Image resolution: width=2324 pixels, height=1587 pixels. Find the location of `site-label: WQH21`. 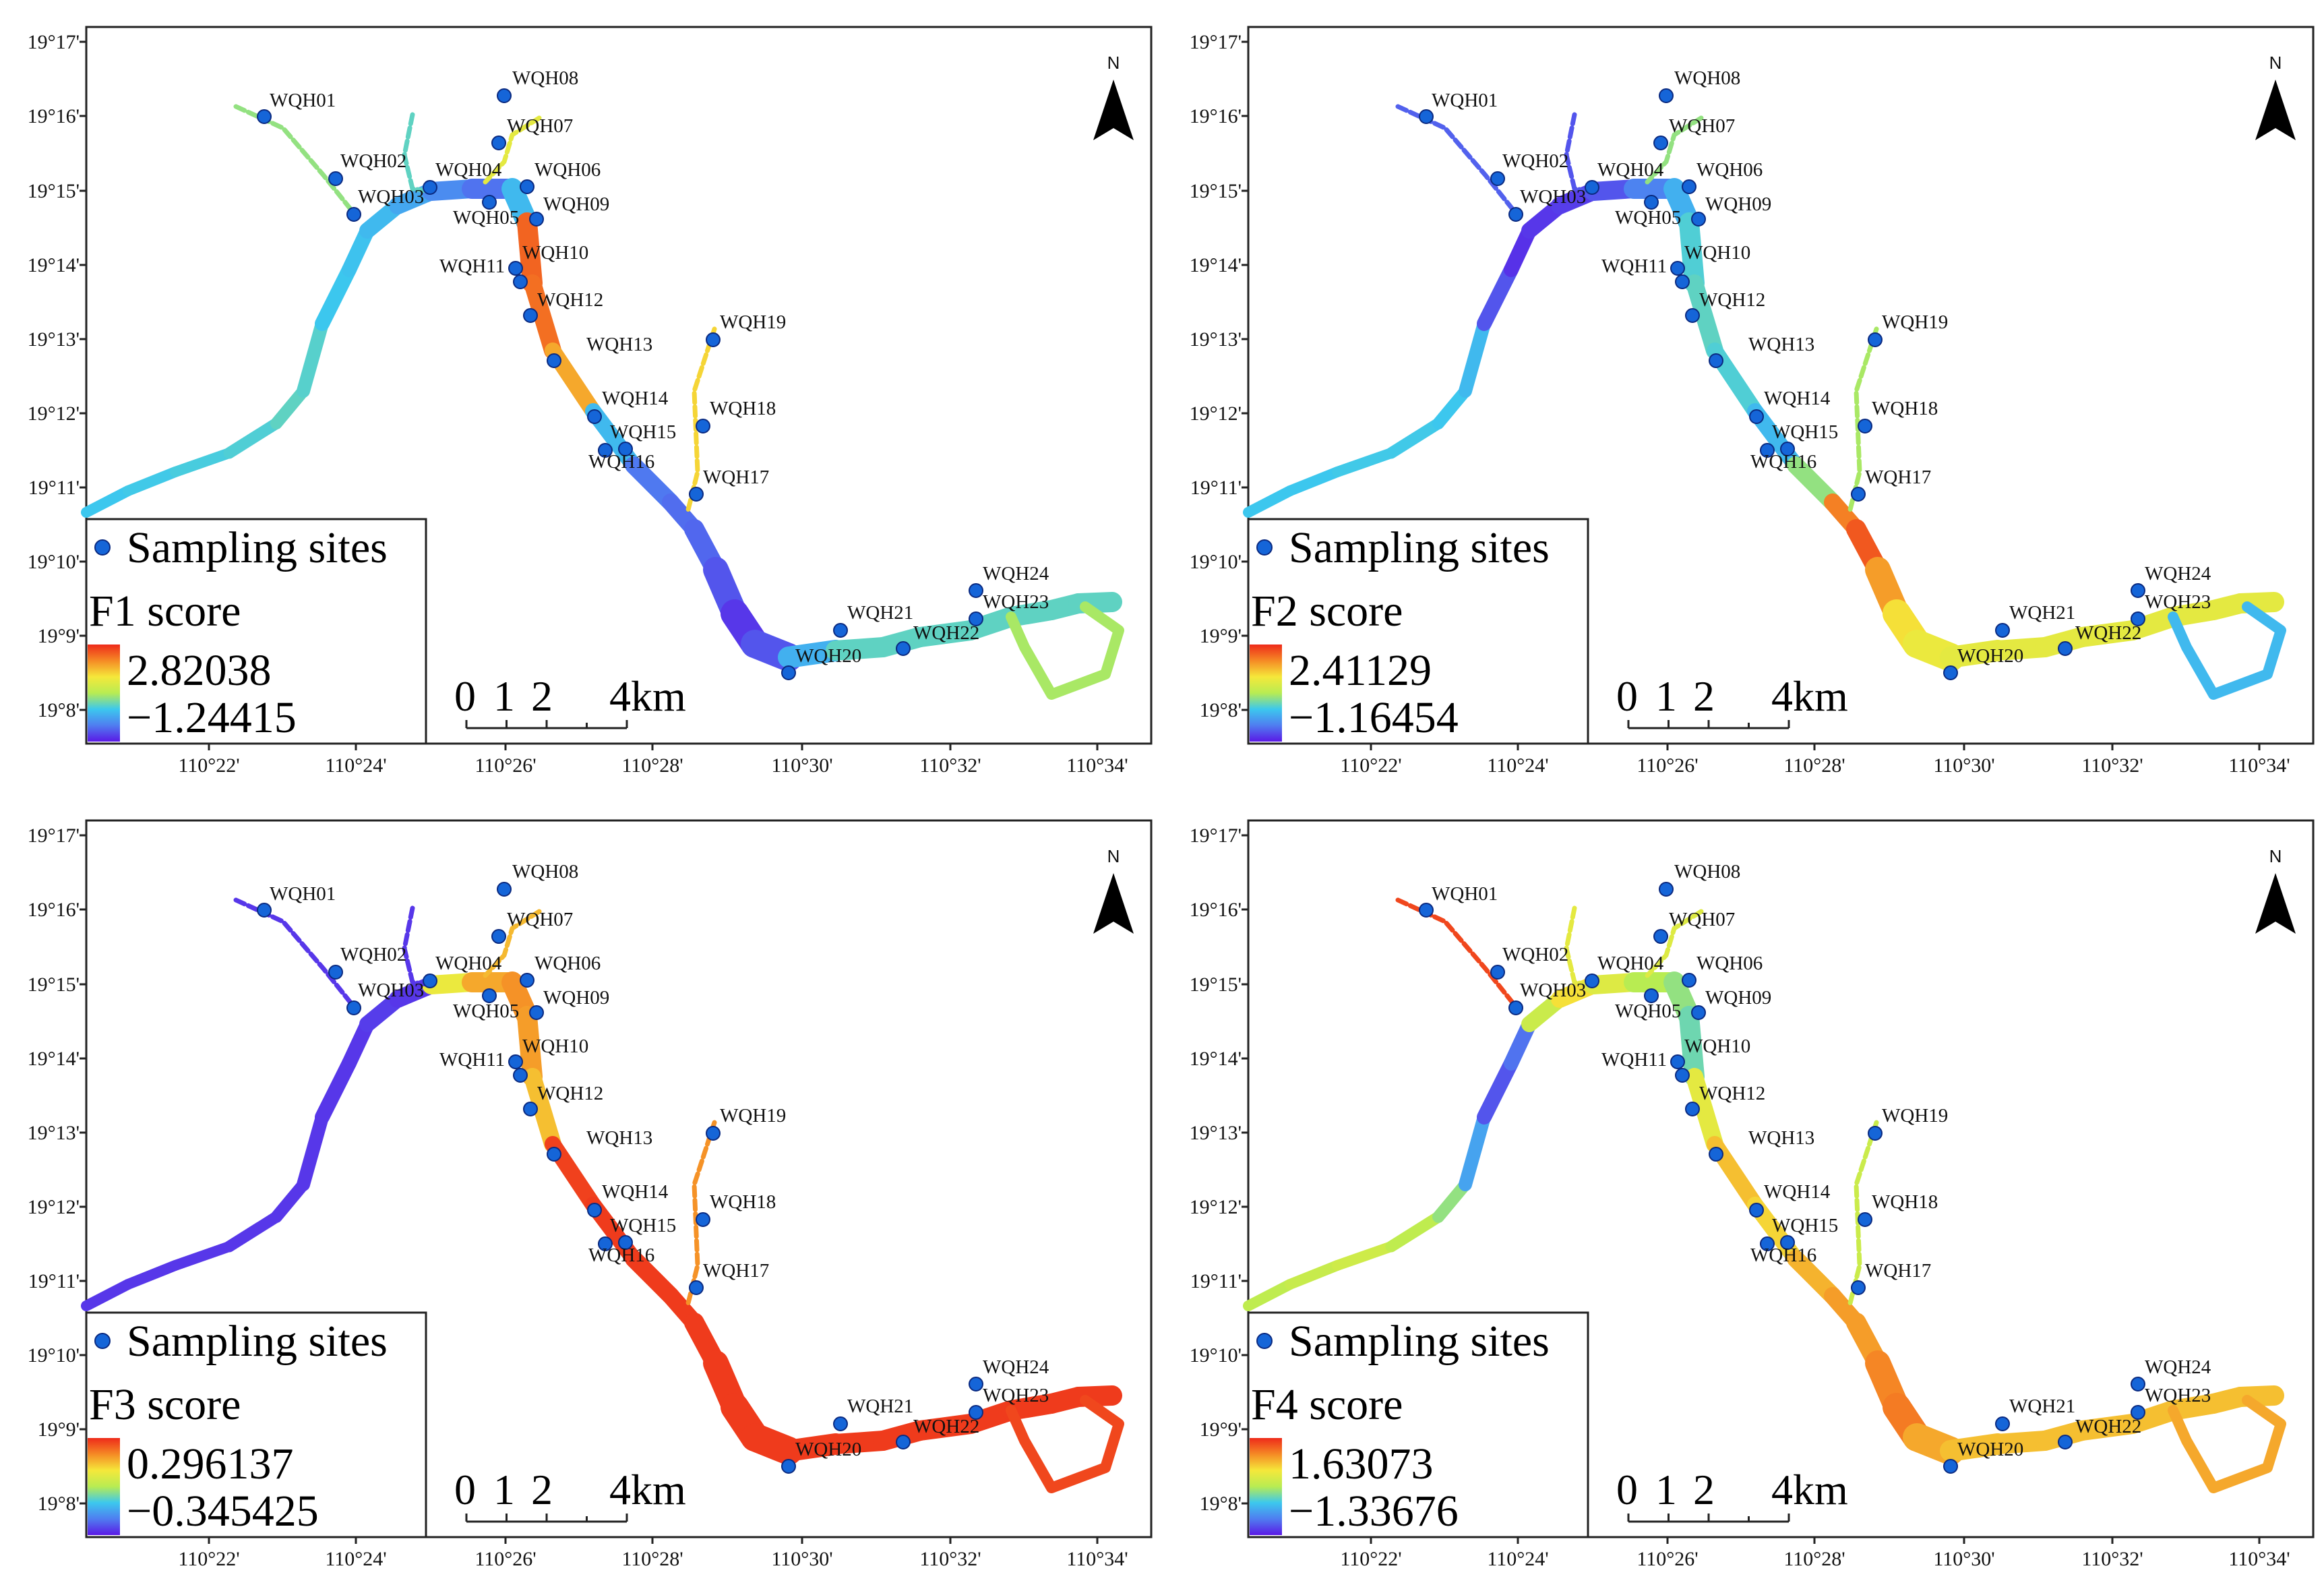

site-label: WQH21 is located at coordinates (880, 1407).